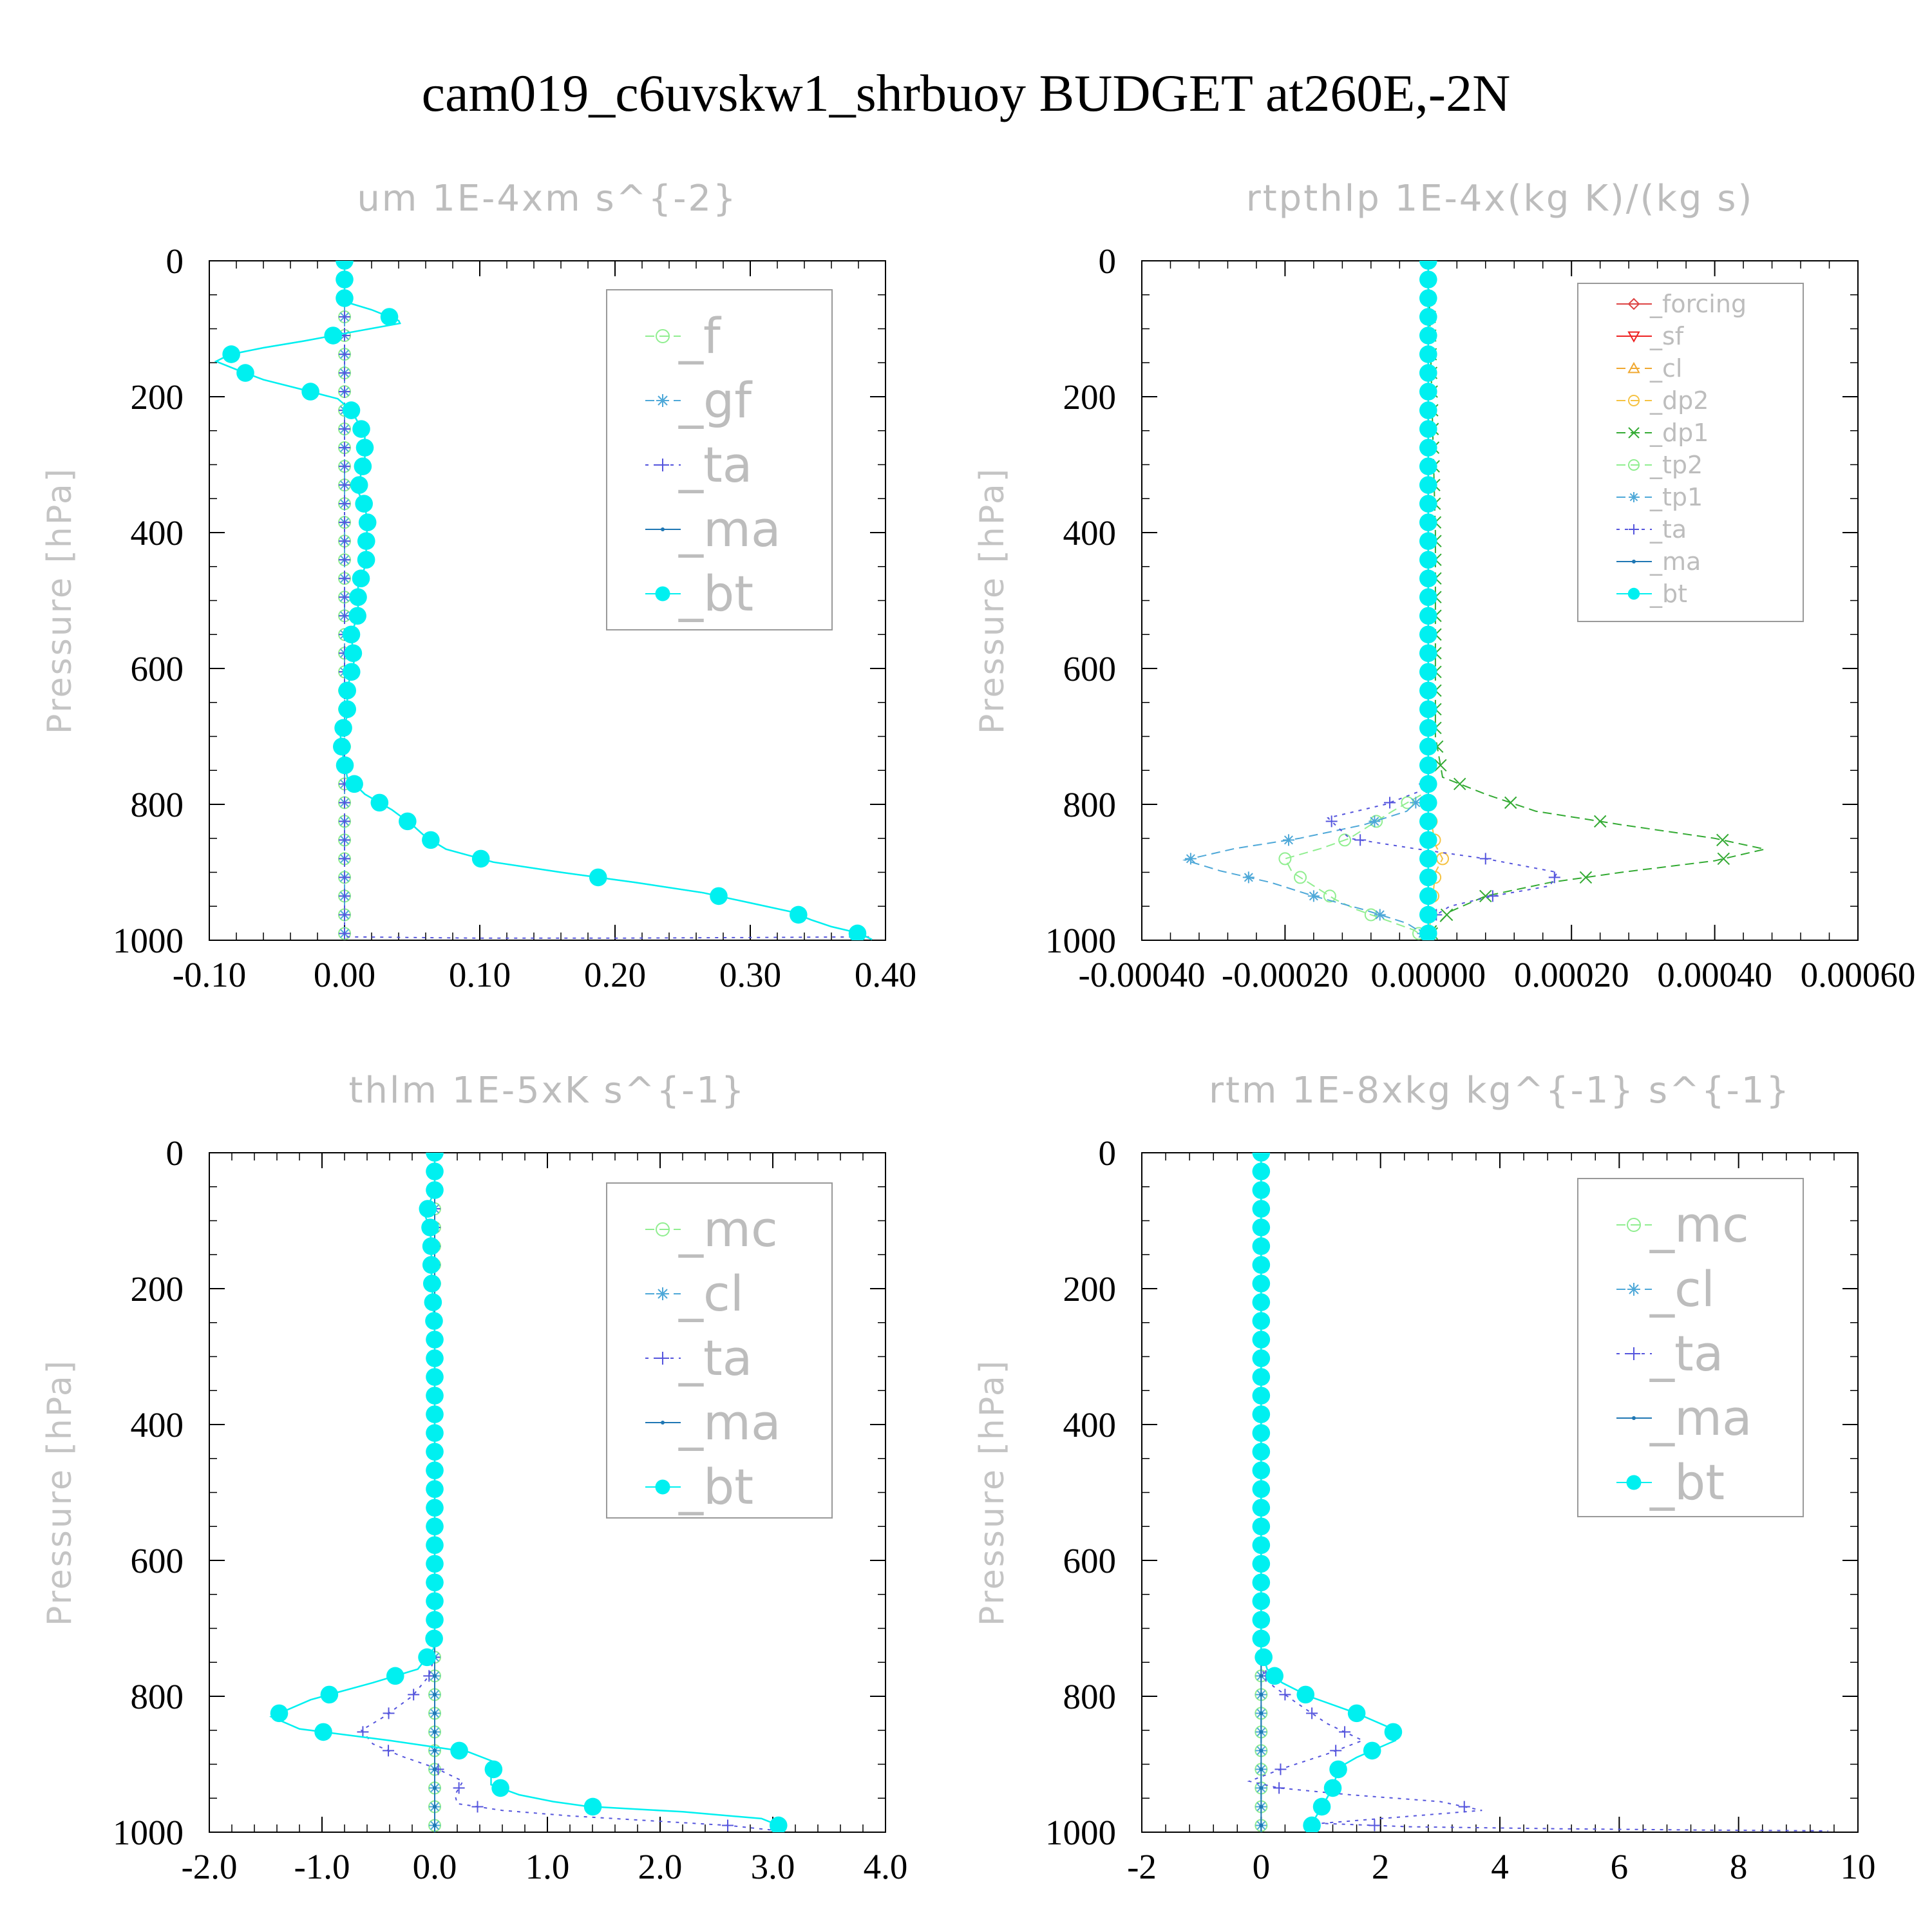  What do you see at coordinates (716, 400) in the screenshot?
I see `legend-label: _gf` at bounding box center [716, 400].